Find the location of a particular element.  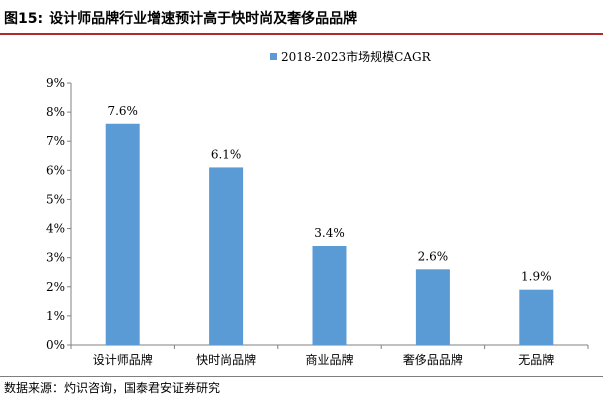

y-tick-label: 5% is located at coordinates (55, 199).